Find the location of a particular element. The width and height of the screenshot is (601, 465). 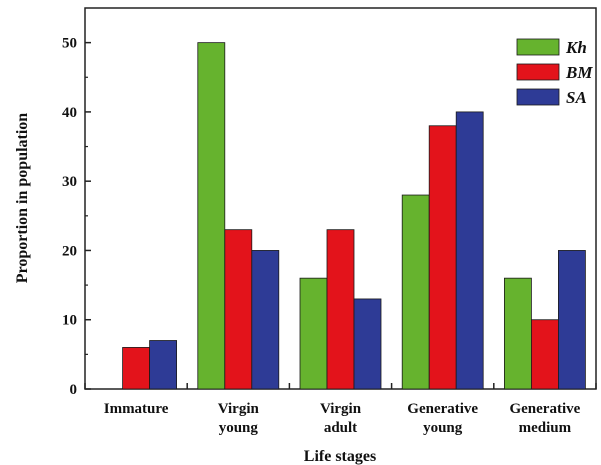

x-axis is located at coordinates (340, 386).